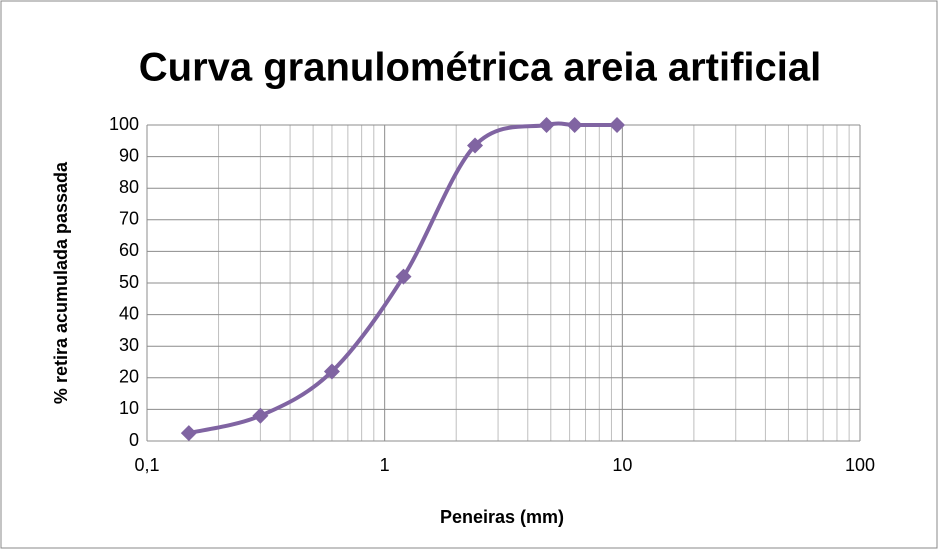 Image resolution: width=939 pixels, height=550 pixels. Describe the element at coordinates (129, 187) in the screenshot. I see `y-tick-label: 80` at that location.